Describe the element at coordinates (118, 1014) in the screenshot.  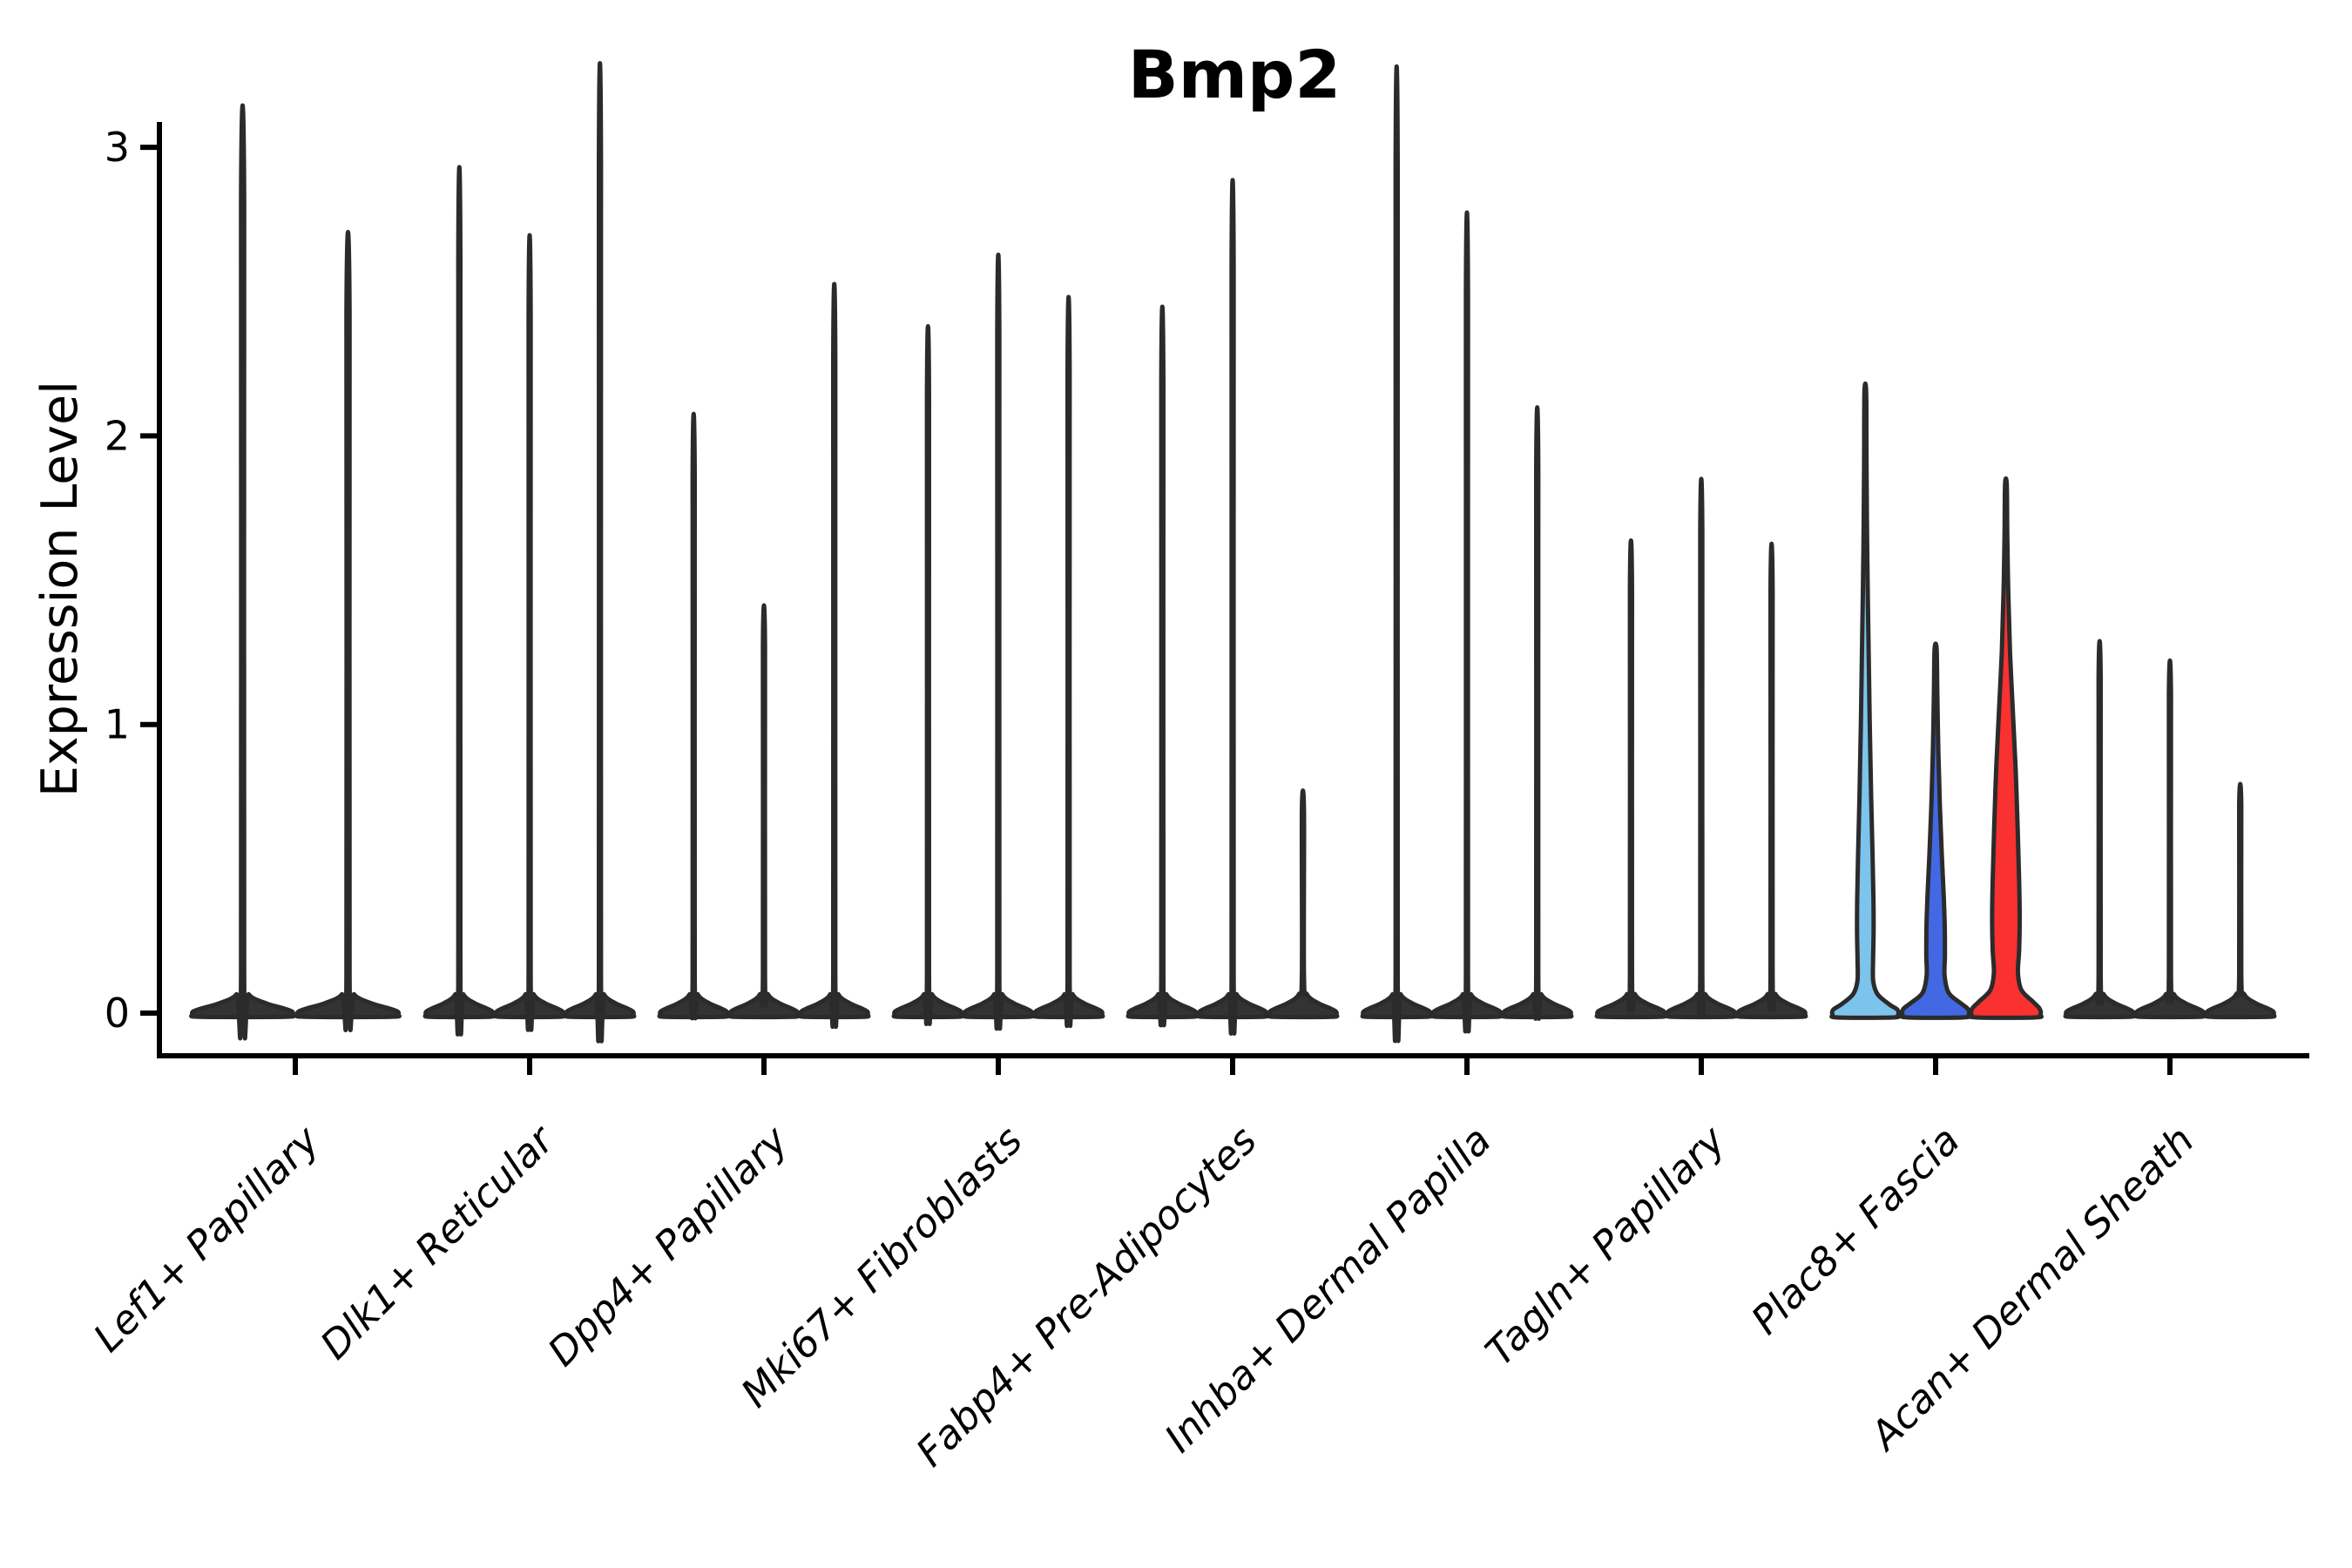
I see `y-tick-label: 0` at that location.